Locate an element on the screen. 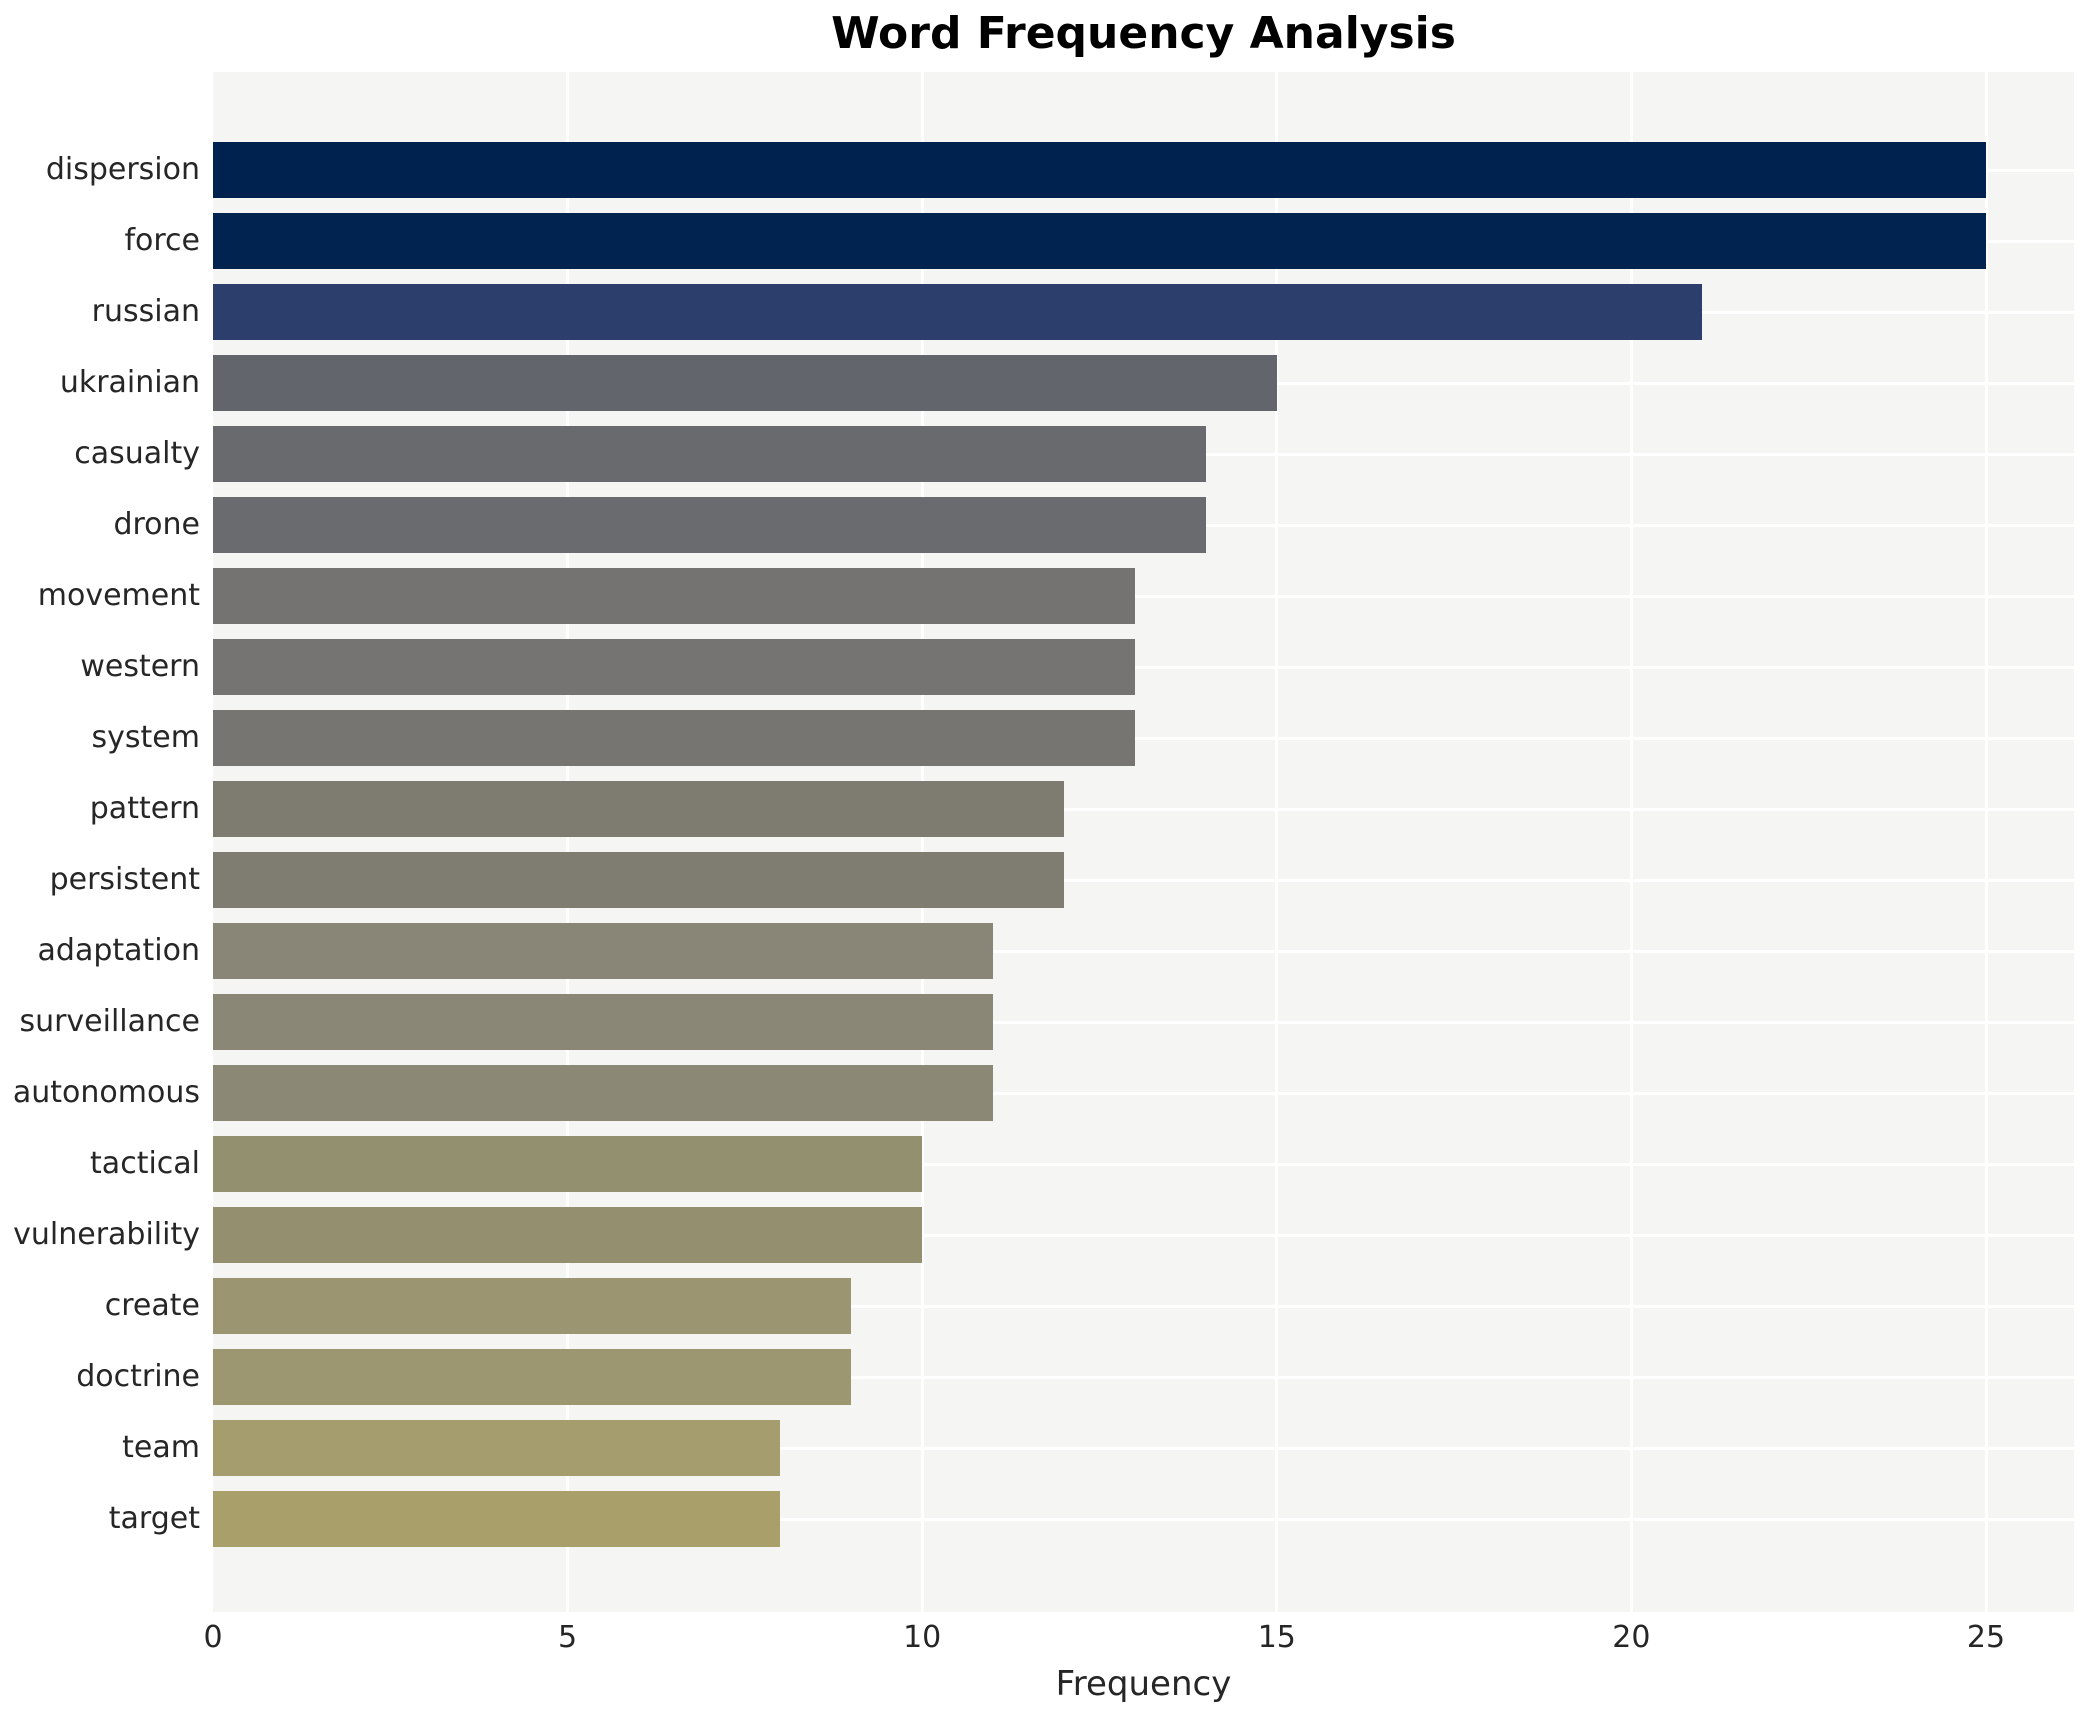 Image resolution: width=2093 pixels, height=1710 pixels. bar-team is located at coordinates (497, 1448).